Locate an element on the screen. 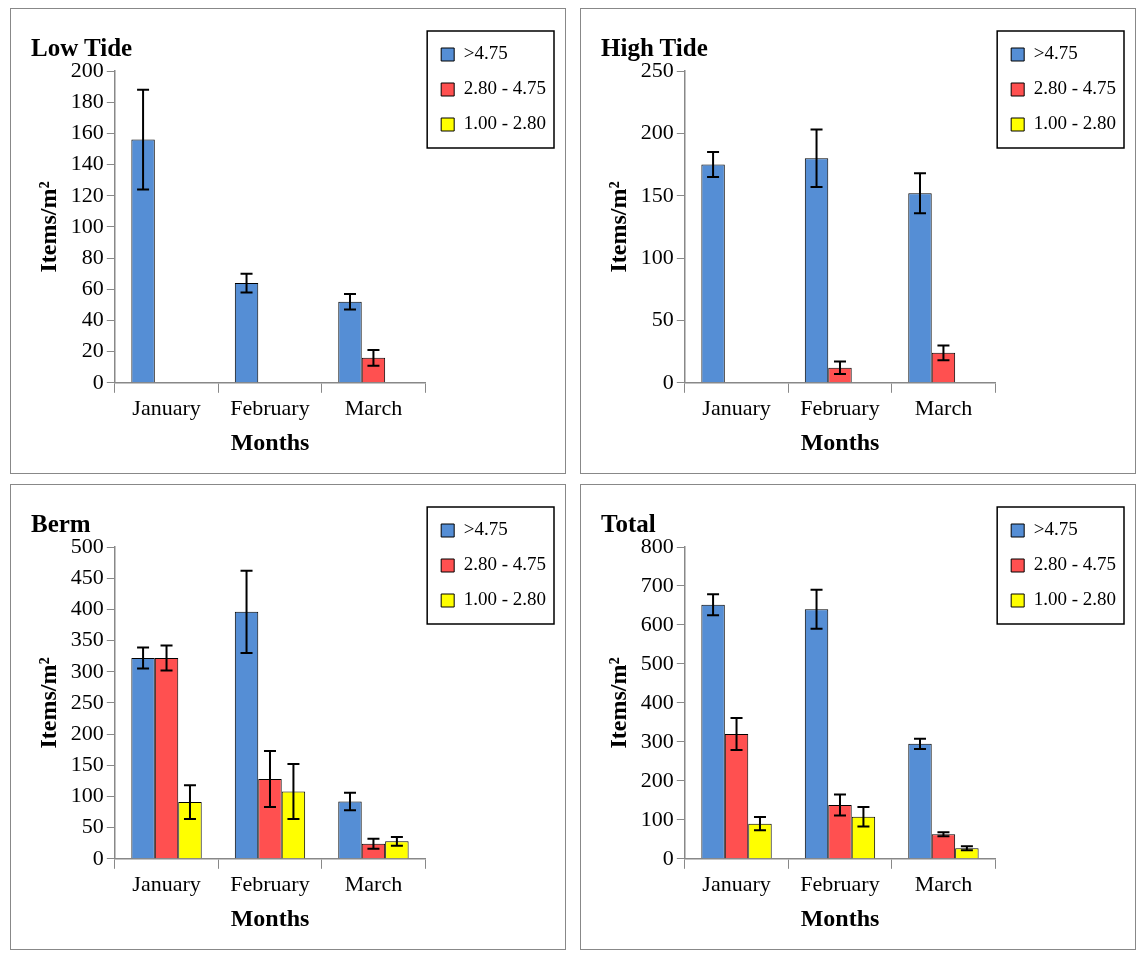 The image size is (1136, 955). y-tick-label: 20 is located at coordinates (92, 350).